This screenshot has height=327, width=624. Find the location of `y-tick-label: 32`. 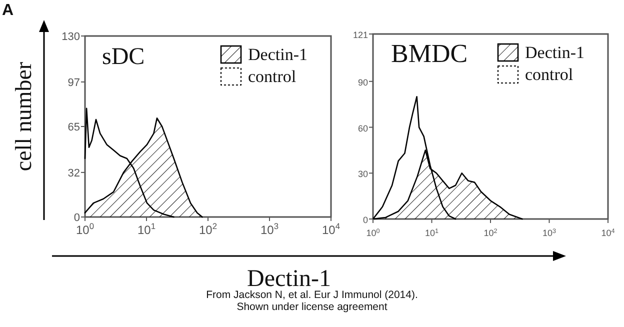

y-tick-label: 32 is located at coordinates (74, 173).